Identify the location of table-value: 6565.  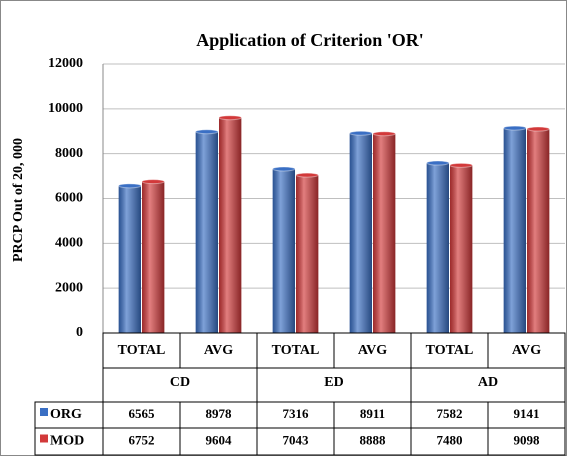
(142, 413).